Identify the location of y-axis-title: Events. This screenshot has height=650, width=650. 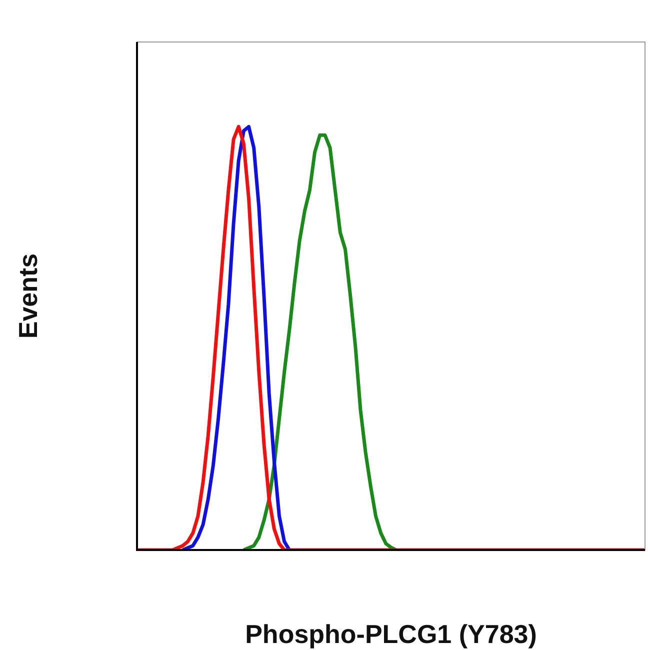
(28, 296).